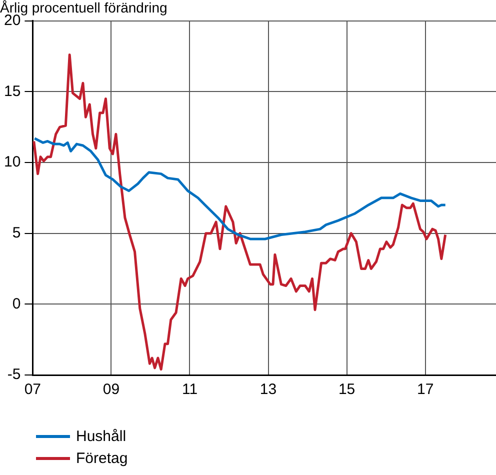 This screenshot has height=475, width=496. I want to click on y-tick-label: -5, so click(14, 375).